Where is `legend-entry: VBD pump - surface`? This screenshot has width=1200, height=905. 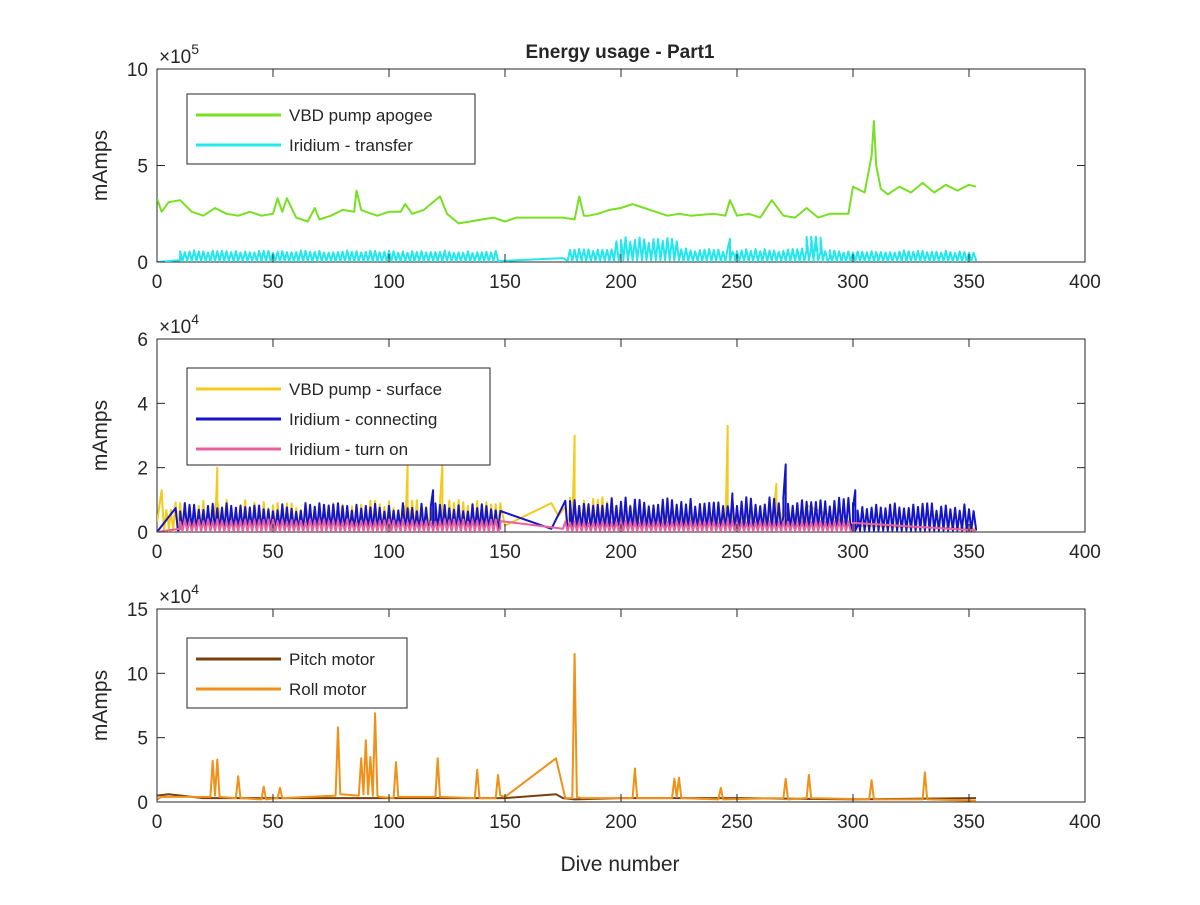 legend-entry: VBD pump - surface is located at coordinates (365, 389).